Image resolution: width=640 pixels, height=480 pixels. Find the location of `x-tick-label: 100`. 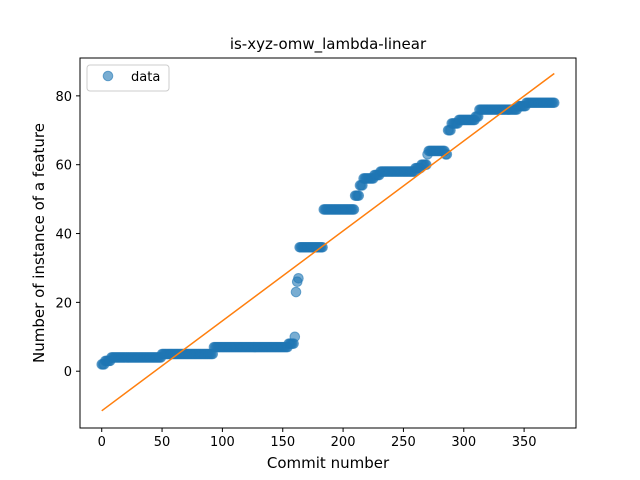

x-tick-label: 100 is located at coordinates (222, 442).